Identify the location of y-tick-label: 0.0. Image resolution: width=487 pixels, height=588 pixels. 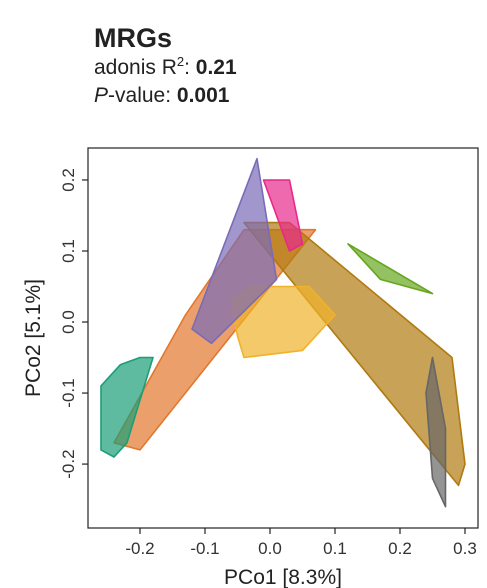
(68, 322).